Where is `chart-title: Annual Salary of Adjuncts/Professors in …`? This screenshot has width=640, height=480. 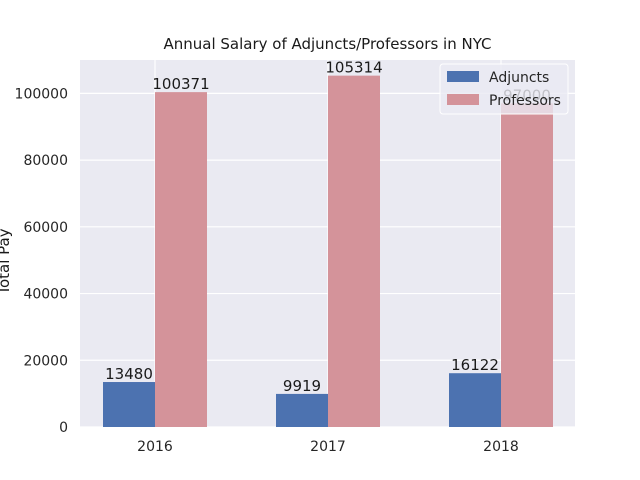
chart-title: Annual Salary of Adjuncts/Professors in … is located at coordinates (327, 44).